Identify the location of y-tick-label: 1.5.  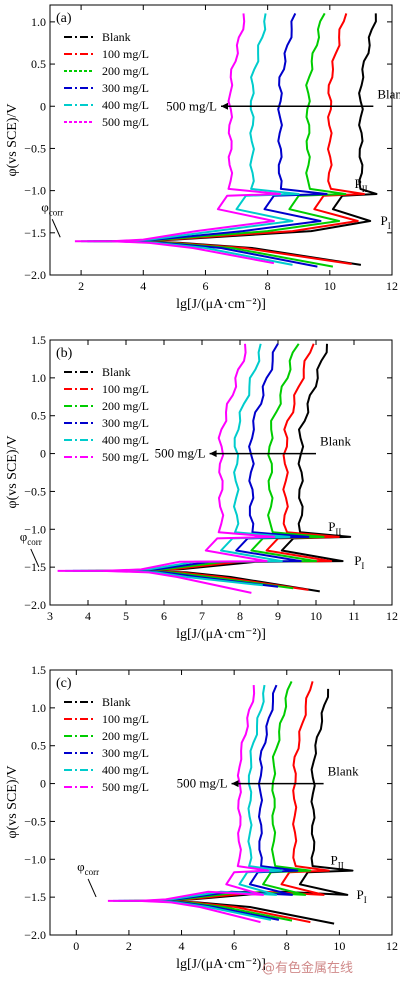
(38, 340).